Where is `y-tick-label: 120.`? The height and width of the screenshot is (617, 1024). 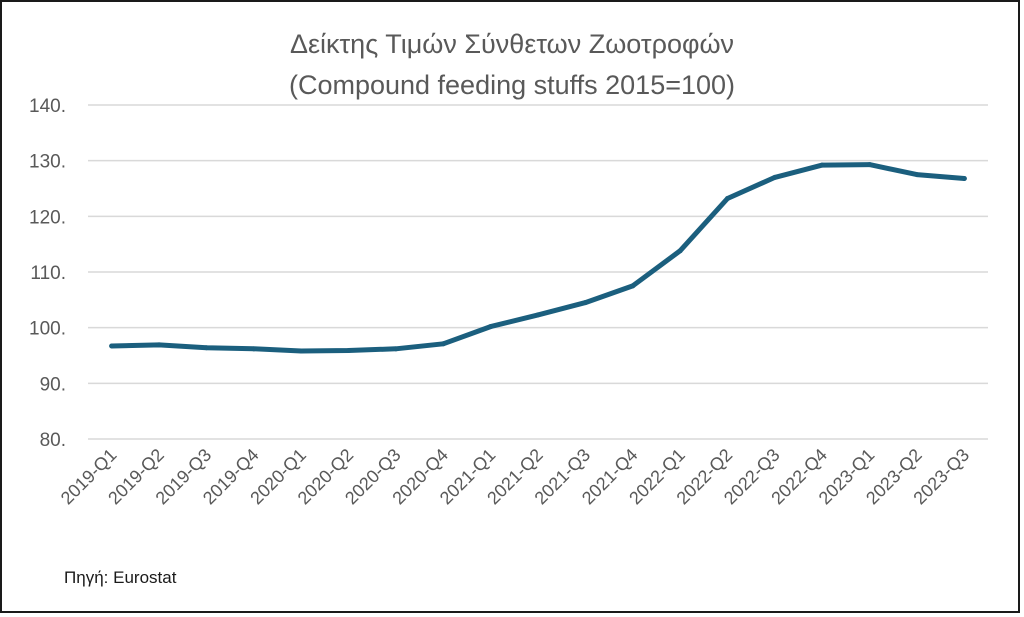
y-tick-label: 120. is located at coordinates (47, 217).